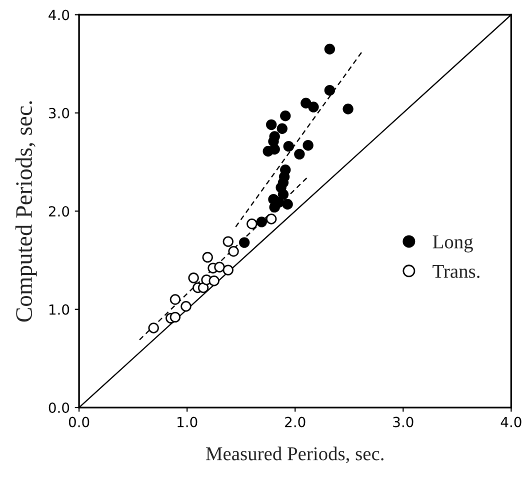 This screenshot has width=527, height=491. I want to click on x-tick-label: 3.0, so click(403, 422).